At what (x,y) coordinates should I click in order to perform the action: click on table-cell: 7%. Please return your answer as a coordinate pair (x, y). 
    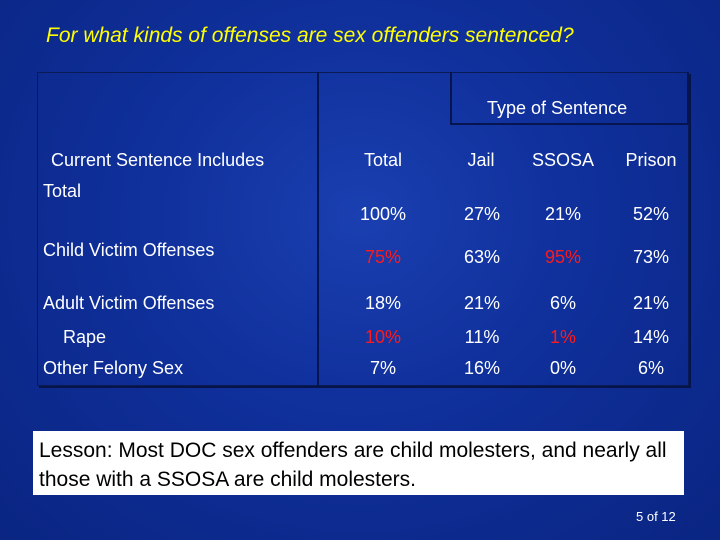
    Looking at the image, I should click on (382, 368).